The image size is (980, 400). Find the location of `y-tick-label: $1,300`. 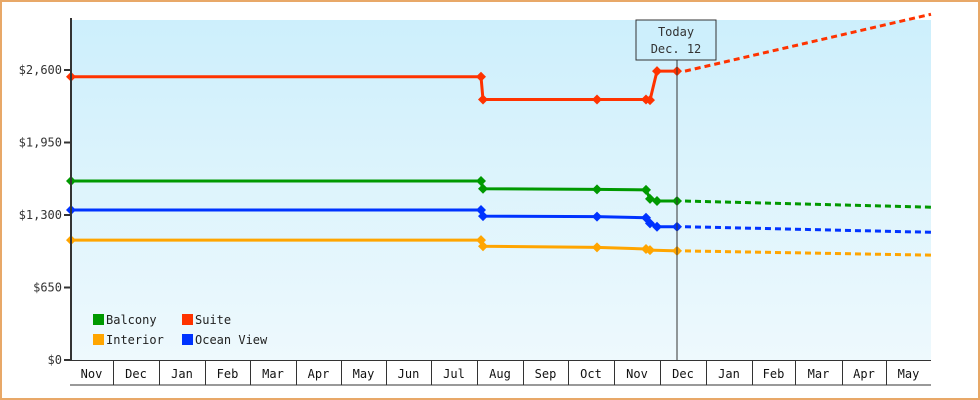

y-tick-label: $1,300 is located at coordinates (40, 215).